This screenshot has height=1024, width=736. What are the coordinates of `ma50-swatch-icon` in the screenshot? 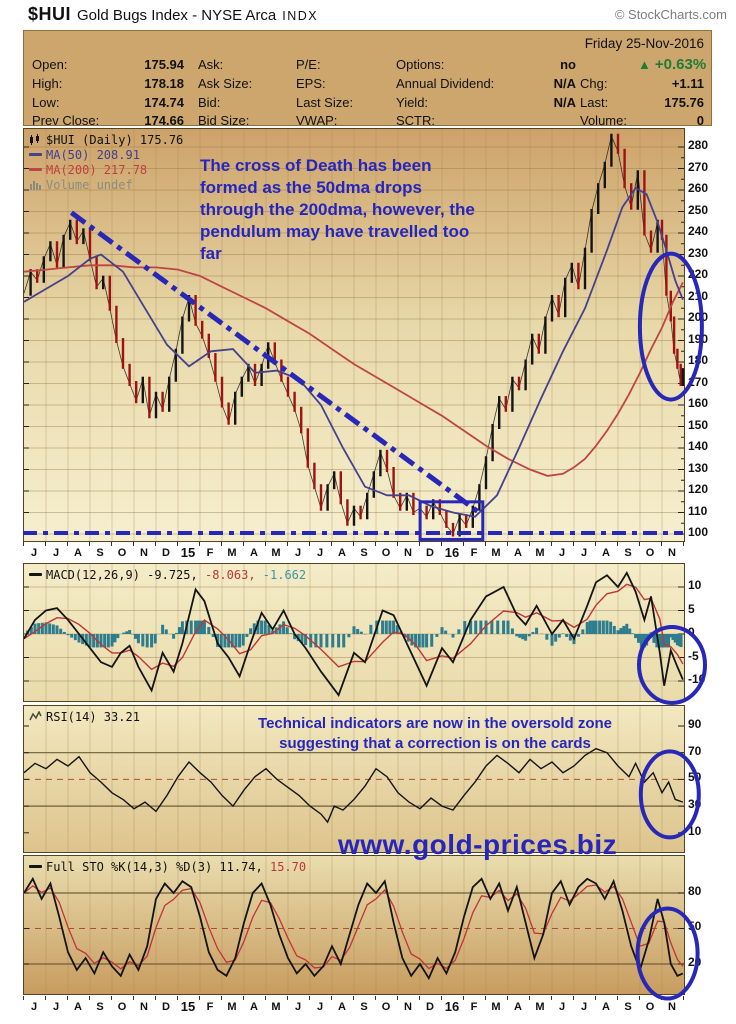 It's located at (35, 154).